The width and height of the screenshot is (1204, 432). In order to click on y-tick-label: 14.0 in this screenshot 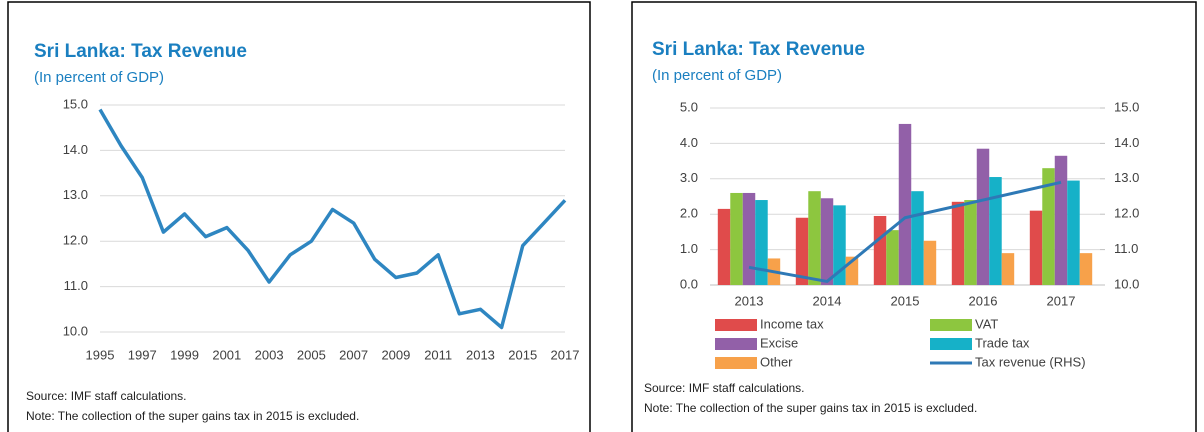, I will do `click(75, 149)`.